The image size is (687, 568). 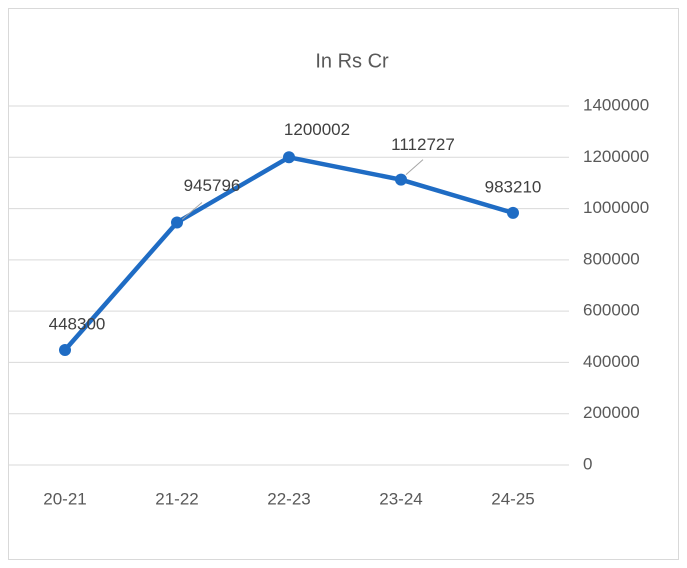 What do you see at coordinates (611, 412) in the screenshot?
I see `y-tick-label: 200000` at bounding box center [611, 412].